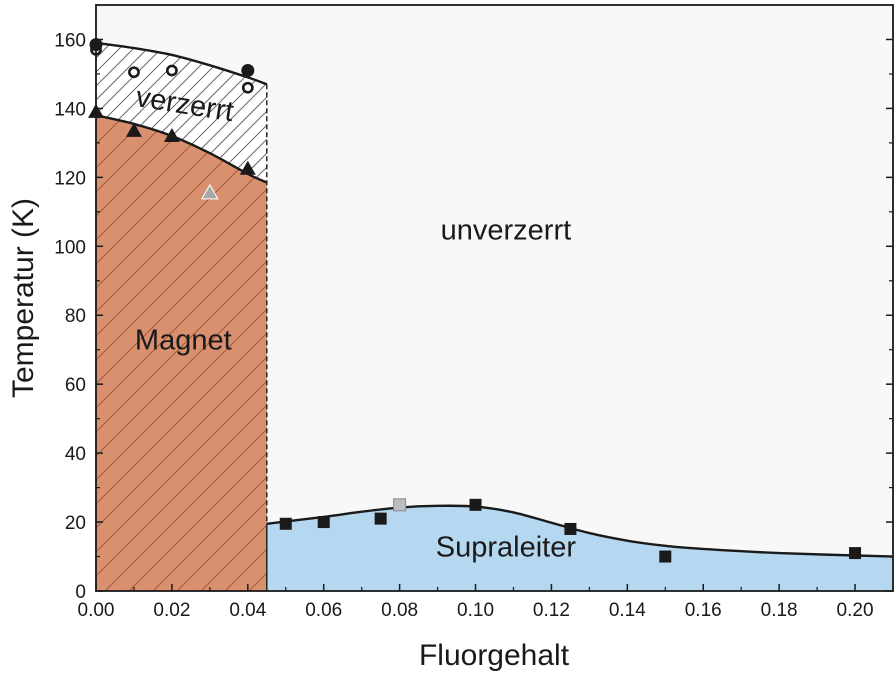  Describe the element at coordinates (247, 610) in the screenshot. I see `x-tick-label-2: 0.04` at that location.